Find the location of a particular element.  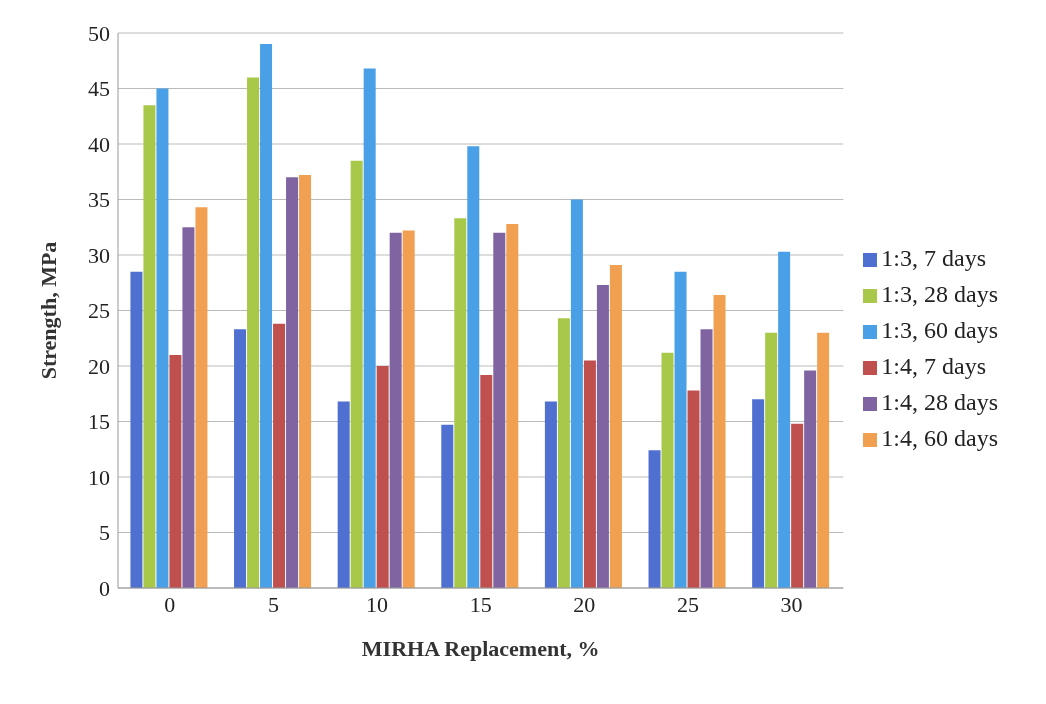

x-tick-label: 25 is located at coordinates (687, 604).